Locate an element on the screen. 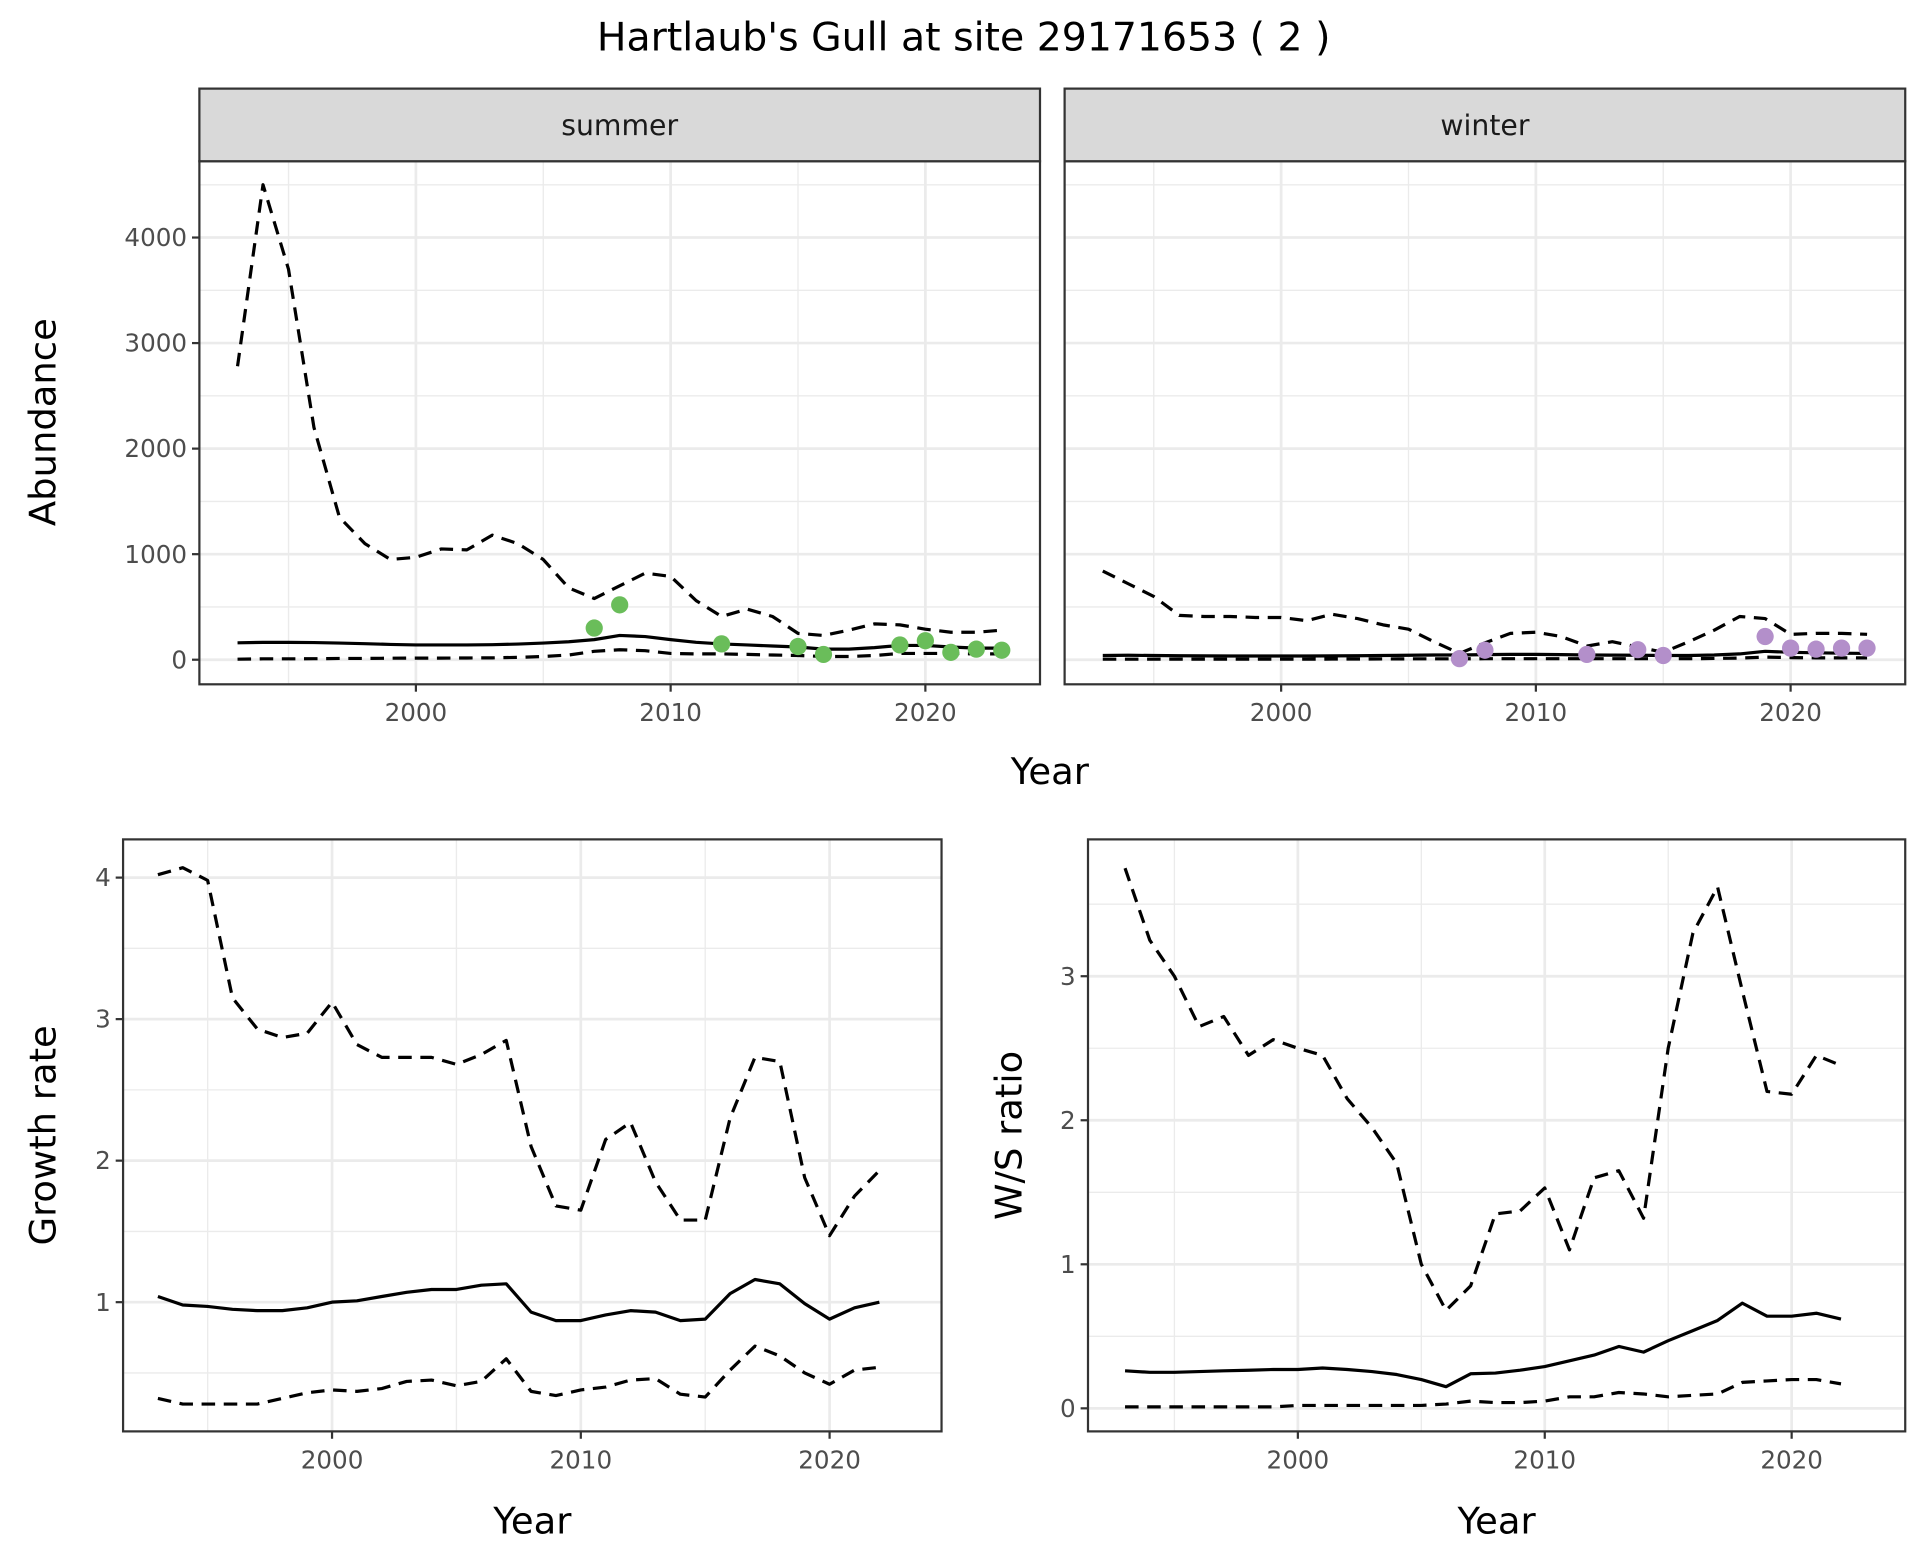  y-tick-label: 4 is located at coordinates (103, 877).